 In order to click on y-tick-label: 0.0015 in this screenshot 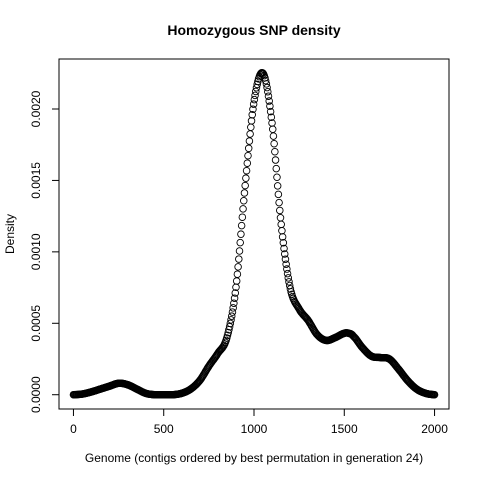, I will do `click(36, 180)`.